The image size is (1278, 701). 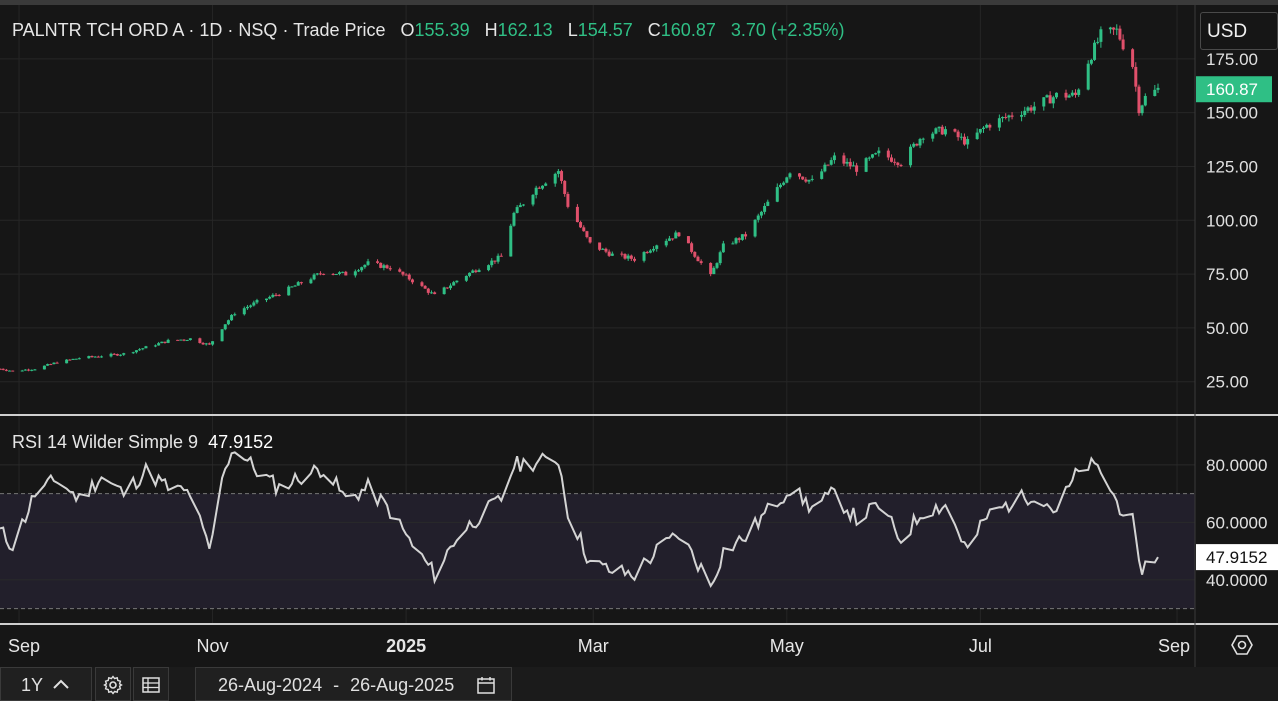 What do you see at coordinates (270, 685) in the screenshot?
I see `date-from: 26-Aug-2024` at bounding box center [270, 685].